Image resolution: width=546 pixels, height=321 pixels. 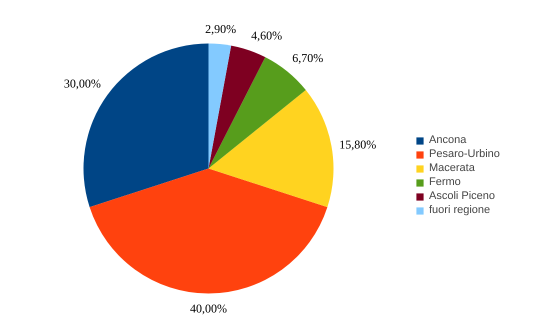 What do you see at coordinates (459, 210) in the screenshot?
I see `legend-label: fuori regione` at bounding box center [459, 210].